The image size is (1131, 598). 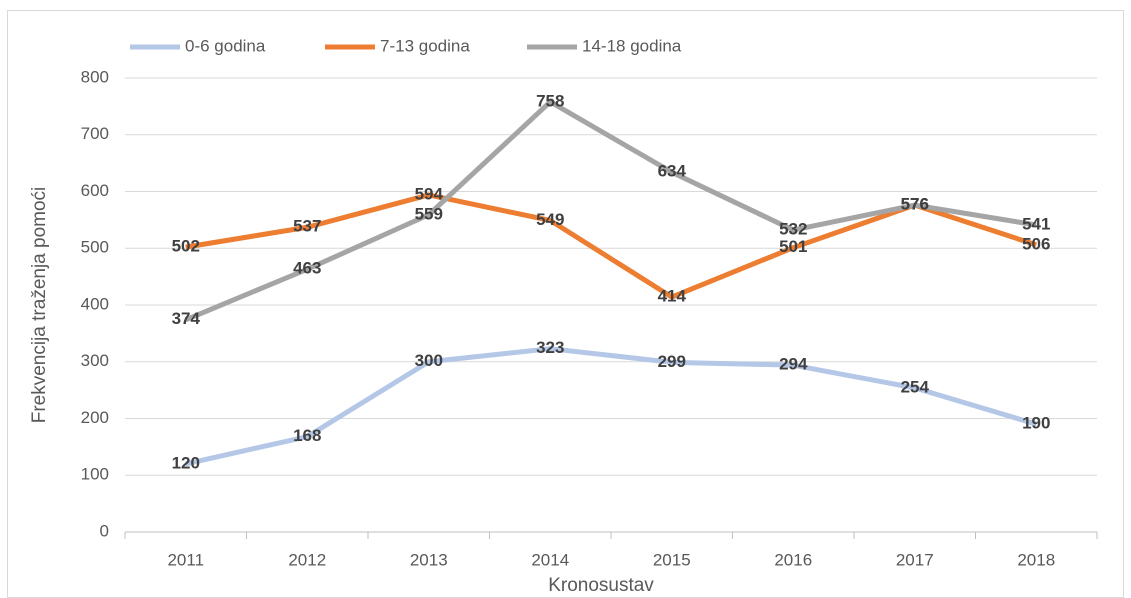 What do you see at coordinates (95, 133) in the screenshot?
I see `y-tick-label: 700` at bounding box center [95, 133].